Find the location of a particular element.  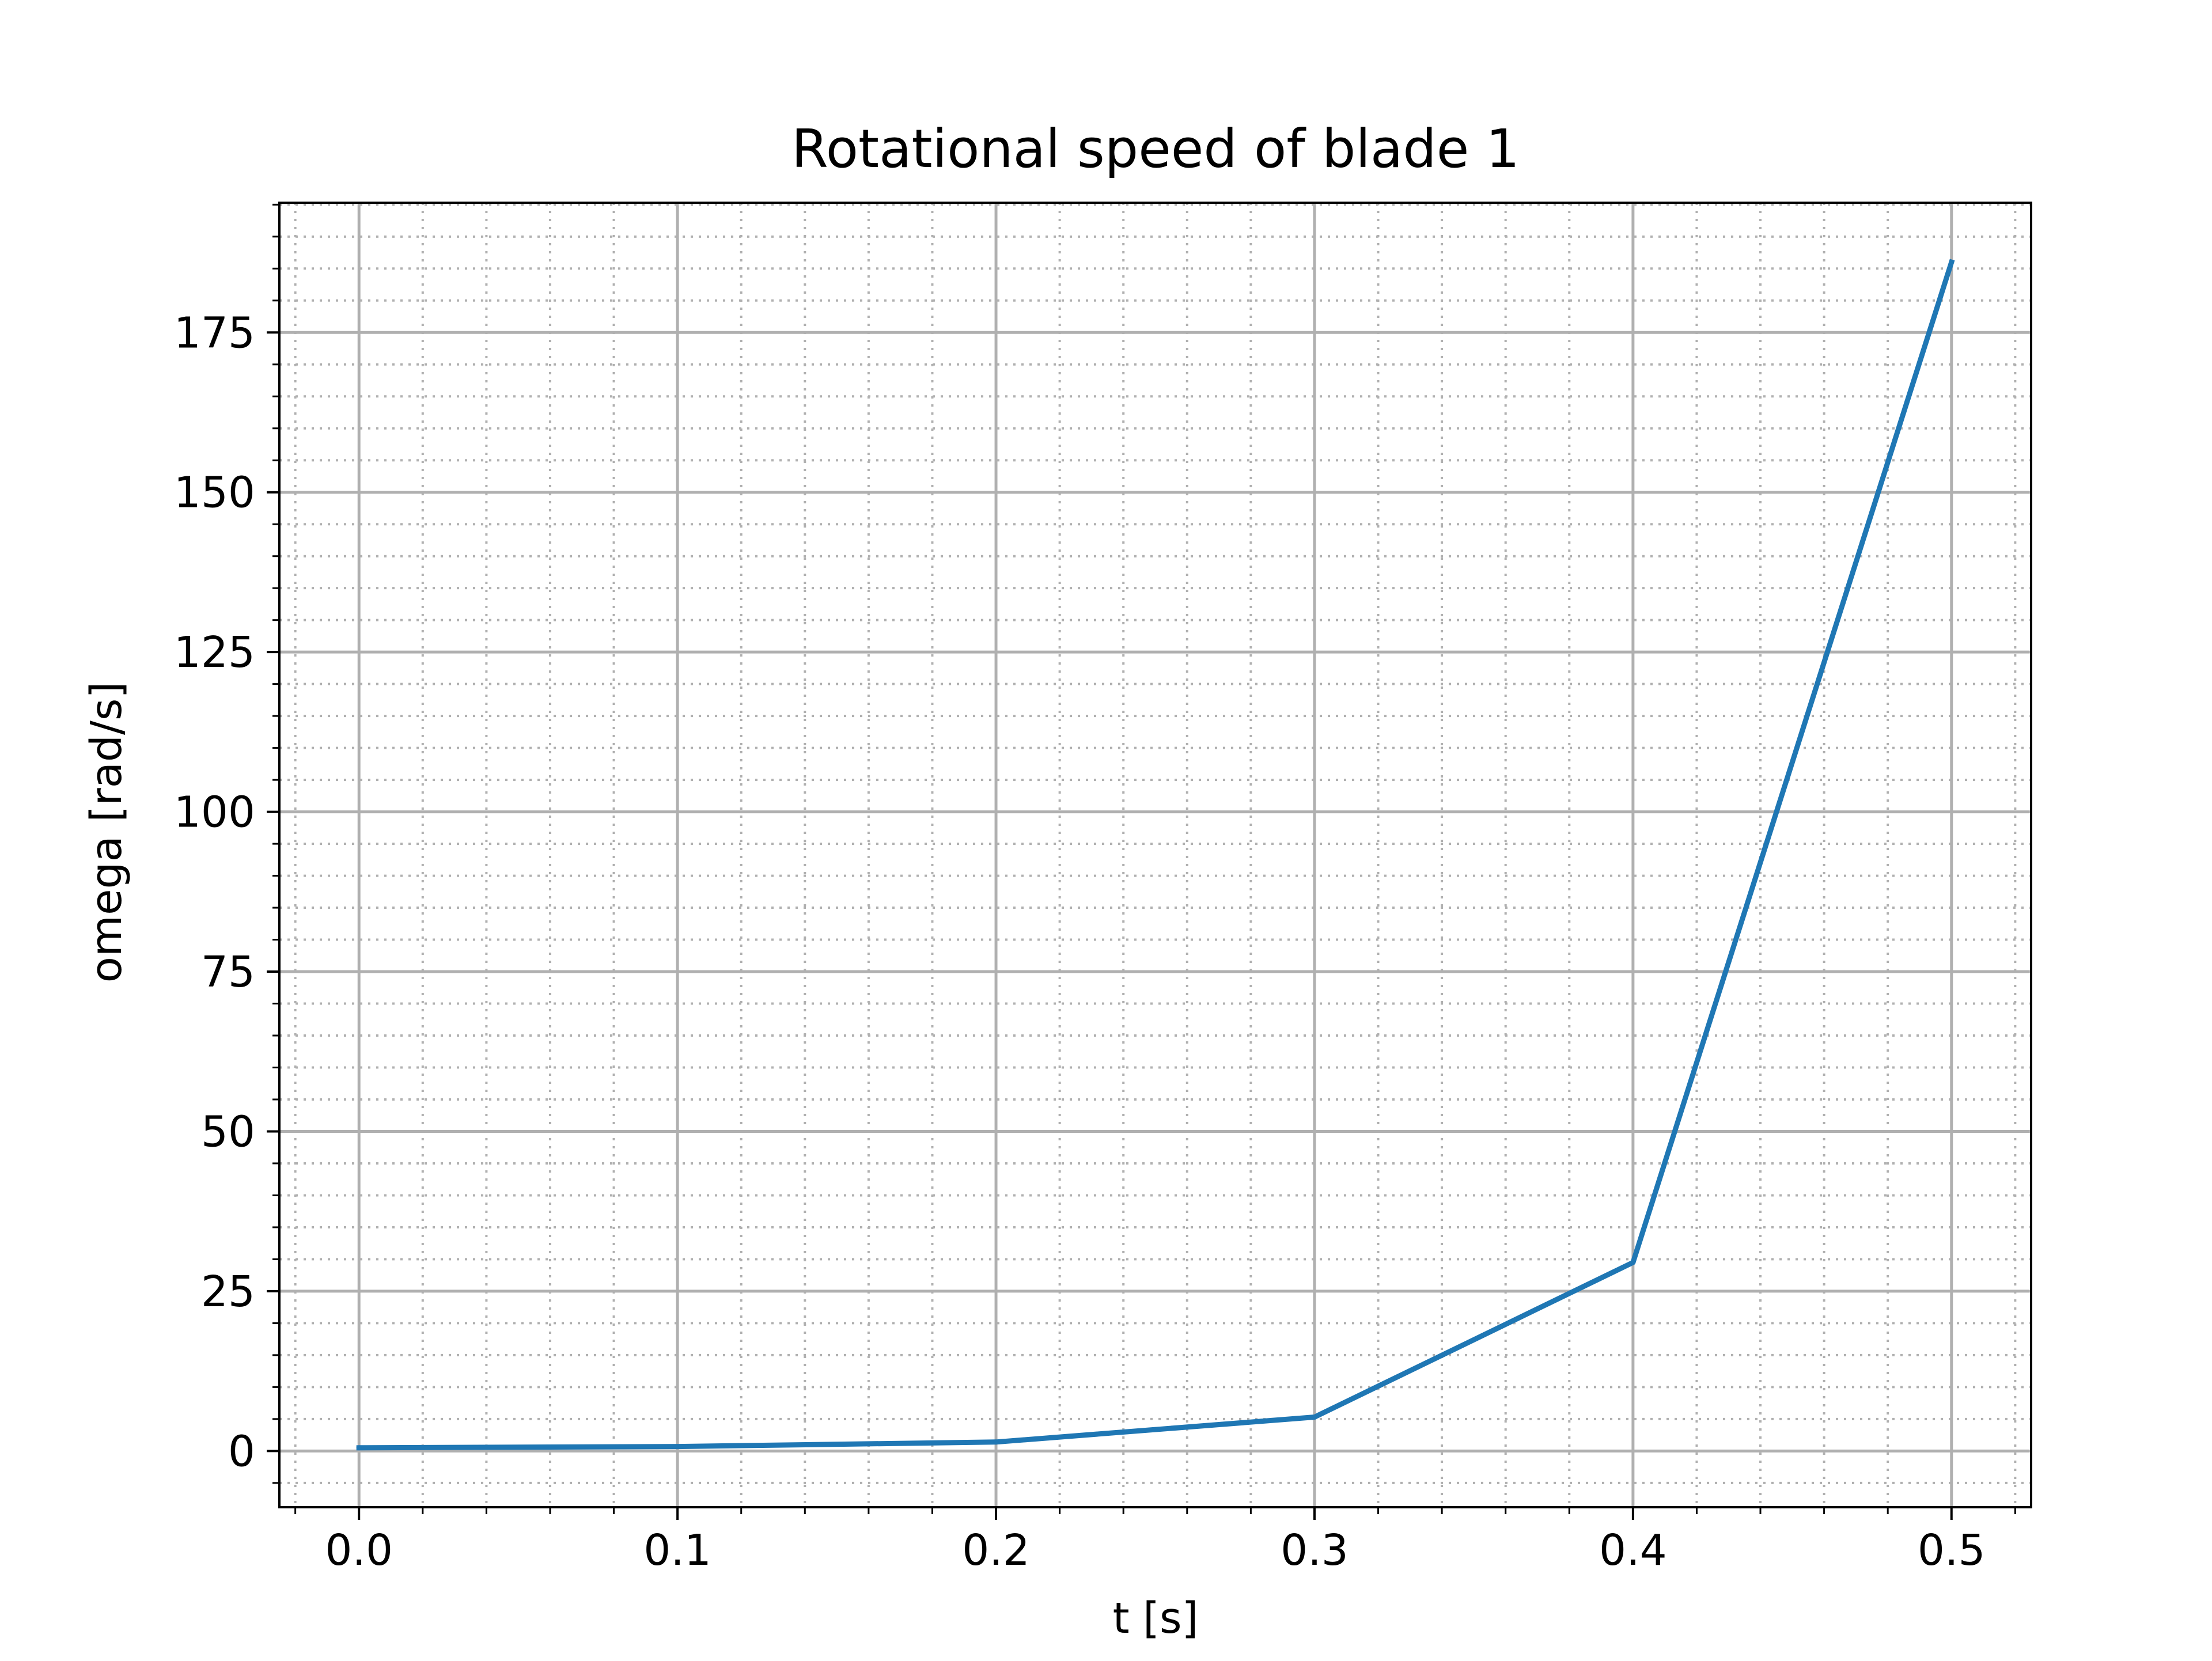

y-tick-label: 175 is located at coordinates (214, 333).